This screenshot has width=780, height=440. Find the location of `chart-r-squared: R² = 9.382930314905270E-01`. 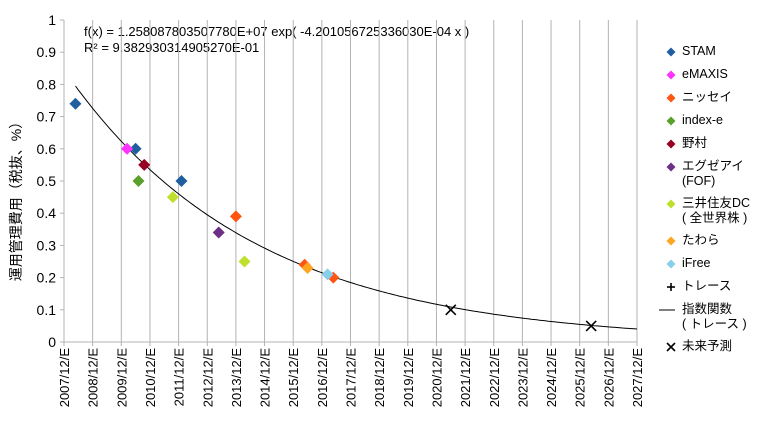

chart-r-squared: R² = 9.382930314905270E-01 is located at coordinates (171, 47).